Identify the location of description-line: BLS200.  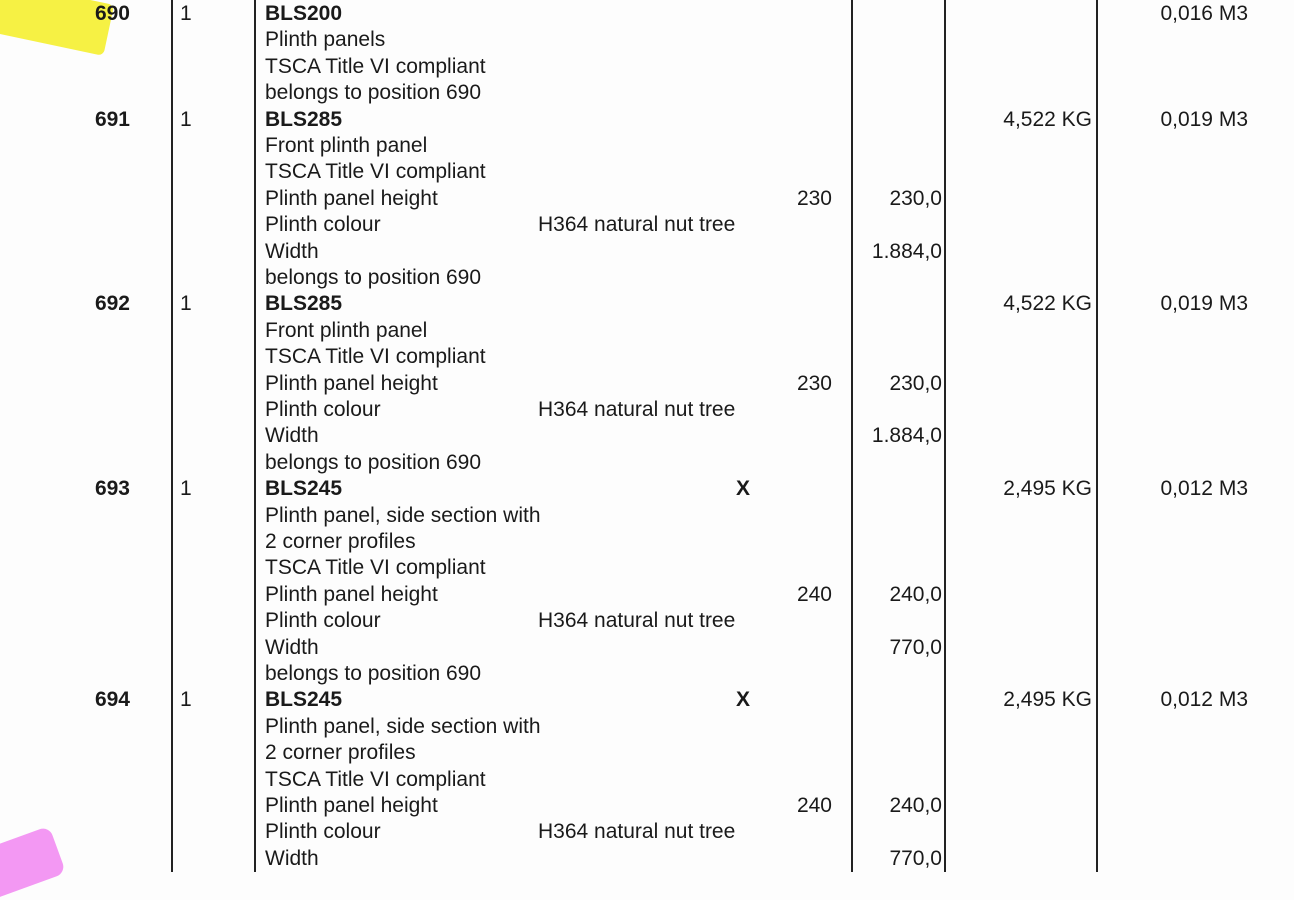
(304, 13).